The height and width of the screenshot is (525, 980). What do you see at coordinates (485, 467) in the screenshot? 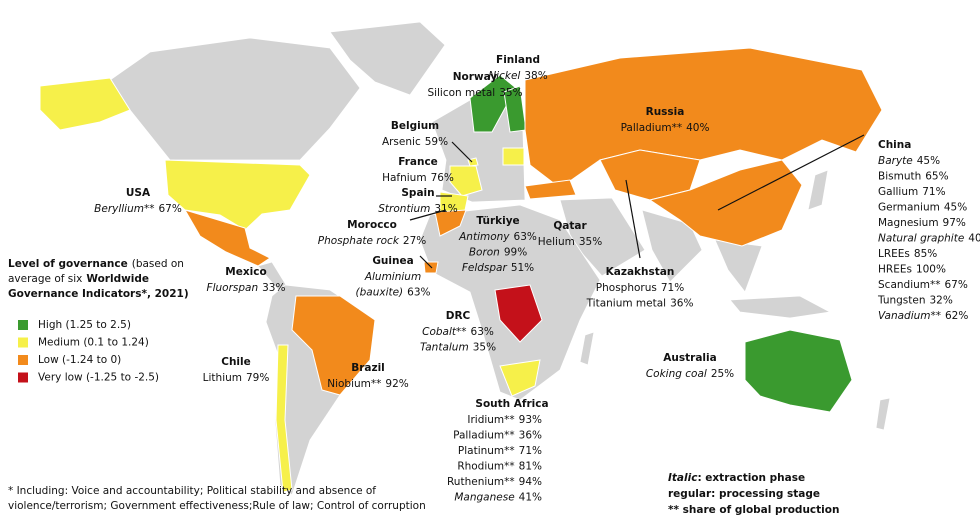
I see `material-name: Rhodium**` at bounding box center [485, 467].